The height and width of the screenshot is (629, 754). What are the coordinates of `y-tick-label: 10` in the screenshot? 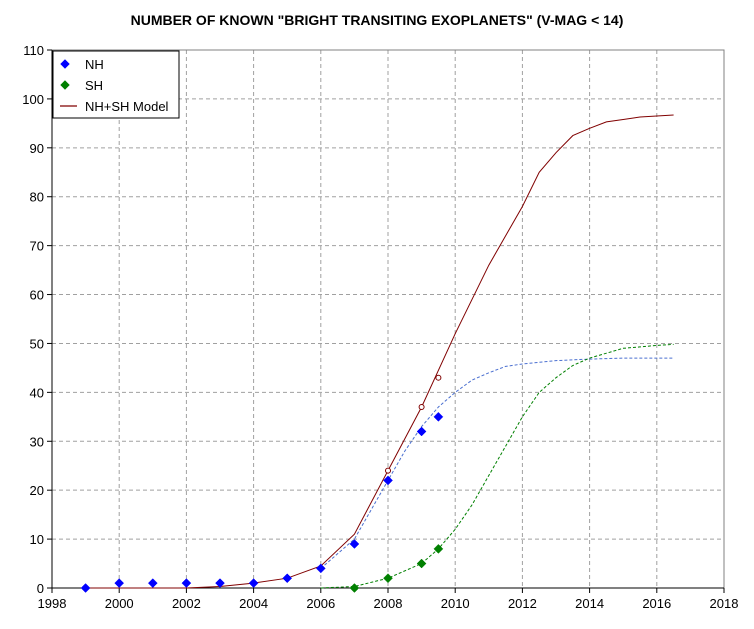 It's located at (37, 539).